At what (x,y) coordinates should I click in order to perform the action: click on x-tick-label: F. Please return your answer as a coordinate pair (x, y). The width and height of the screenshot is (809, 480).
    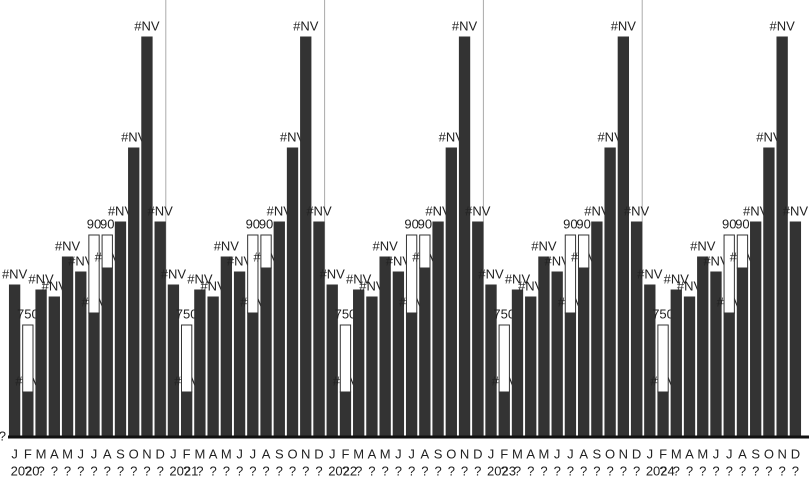
    Looking at the image, I should click on (187, 453).